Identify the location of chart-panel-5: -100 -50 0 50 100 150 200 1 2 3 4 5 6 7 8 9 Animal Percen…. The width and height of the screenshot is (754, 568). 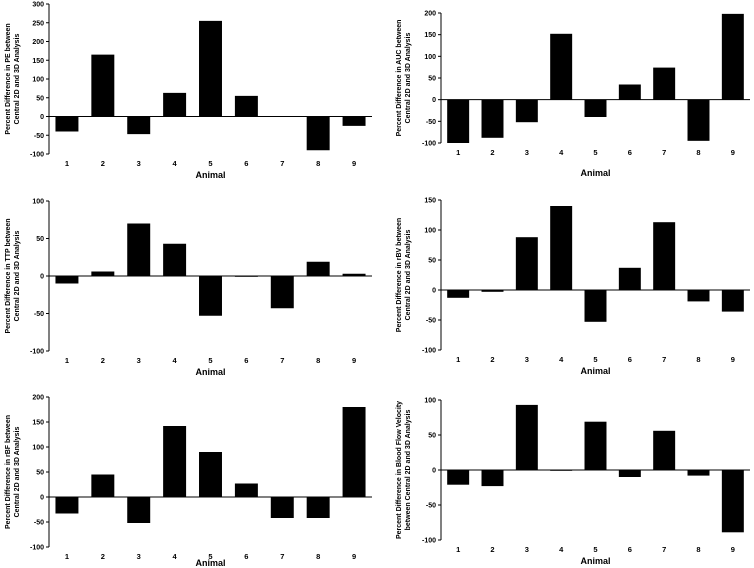
(188, 481).